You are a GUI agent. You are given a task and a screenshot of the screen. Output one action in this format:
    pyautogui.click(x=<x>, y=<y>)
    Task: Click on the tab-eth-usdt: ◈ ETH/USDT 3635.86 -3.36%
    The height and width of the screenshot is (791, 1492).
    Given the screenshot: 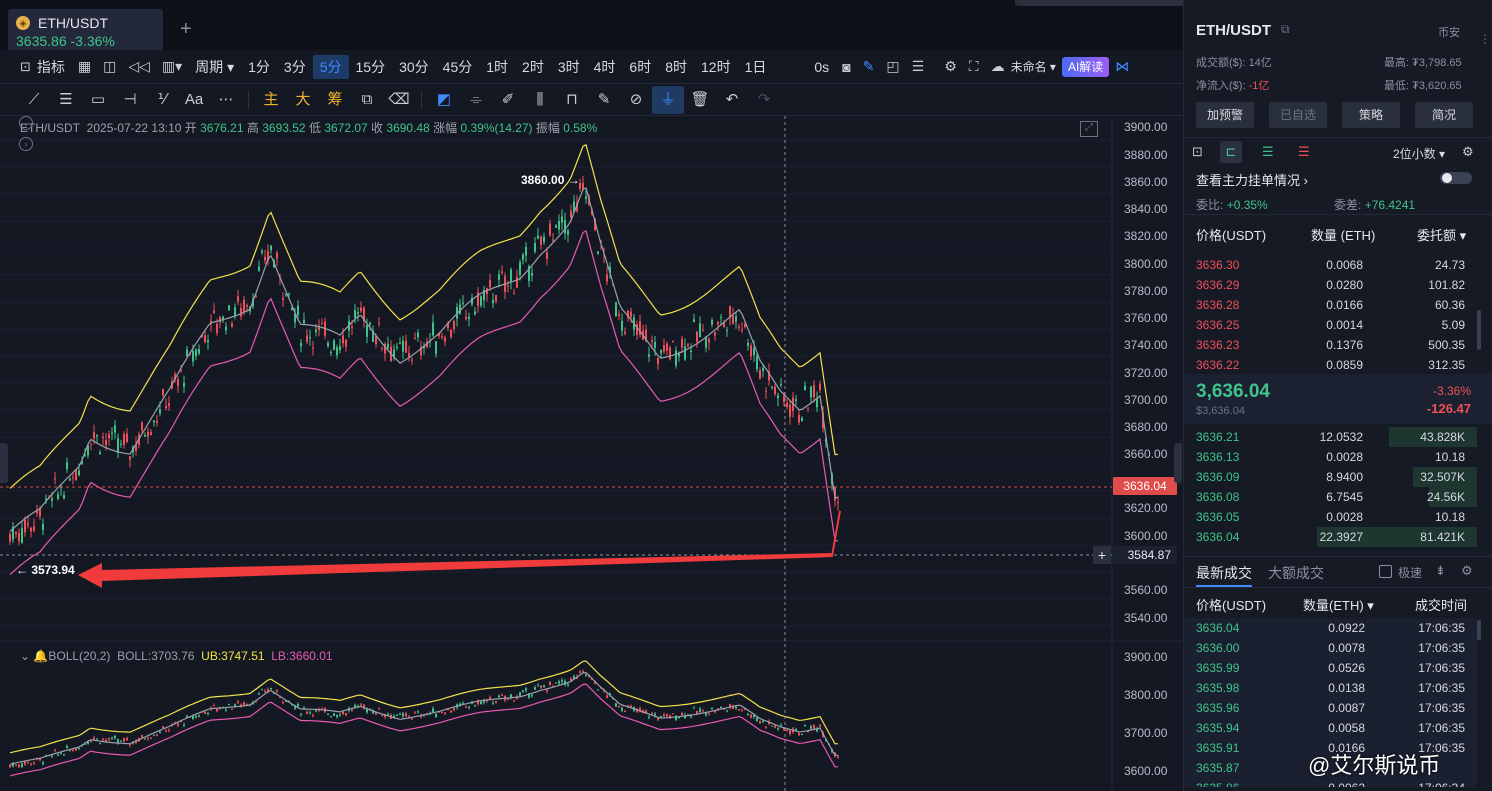 What is the action you would take?
    pyautogui.click(x=85, y=29)
    